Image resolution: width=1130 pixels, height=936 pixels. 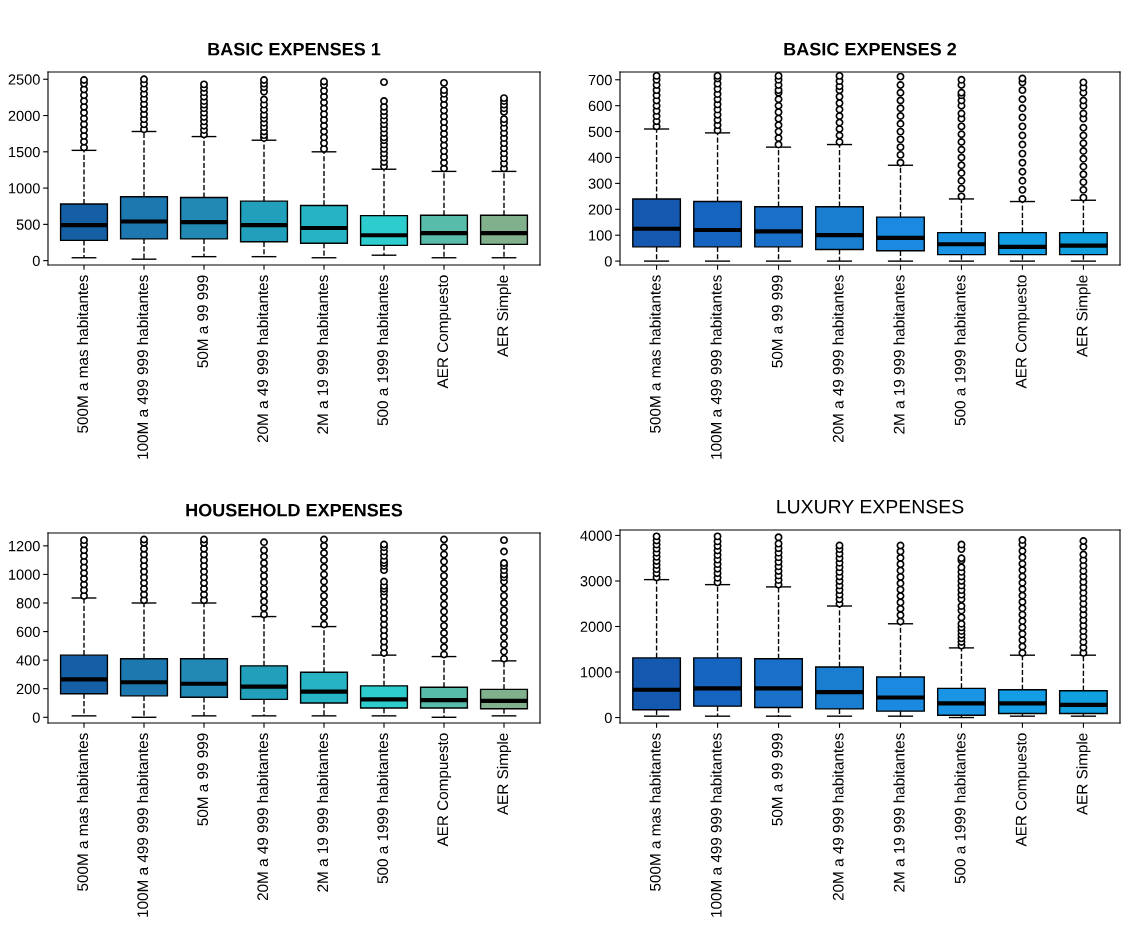 What do you see at coordinates (596, 581) in the screenshot?
I see `y-tick-label: 3000` at bounding box center [596, 581].